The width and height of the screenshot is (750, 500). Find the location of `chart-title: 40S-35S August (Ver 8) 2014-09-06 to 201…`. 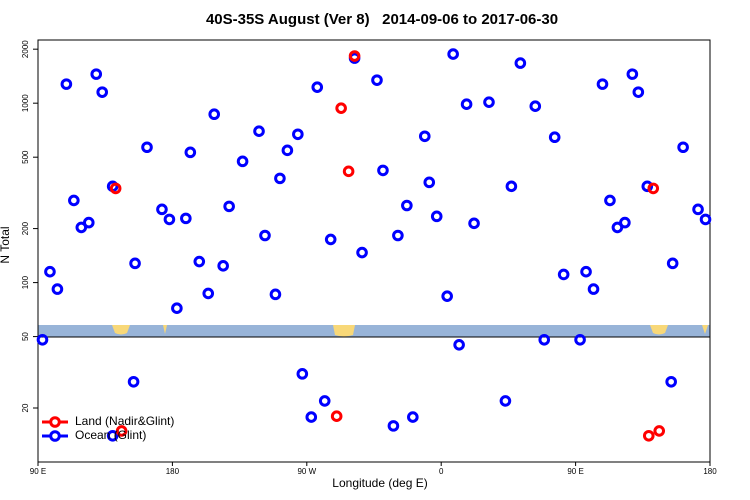

chart-title: 40S-35S August (Ver 8) 2014-09-06 to 201… is located at coordinates (382, 19).